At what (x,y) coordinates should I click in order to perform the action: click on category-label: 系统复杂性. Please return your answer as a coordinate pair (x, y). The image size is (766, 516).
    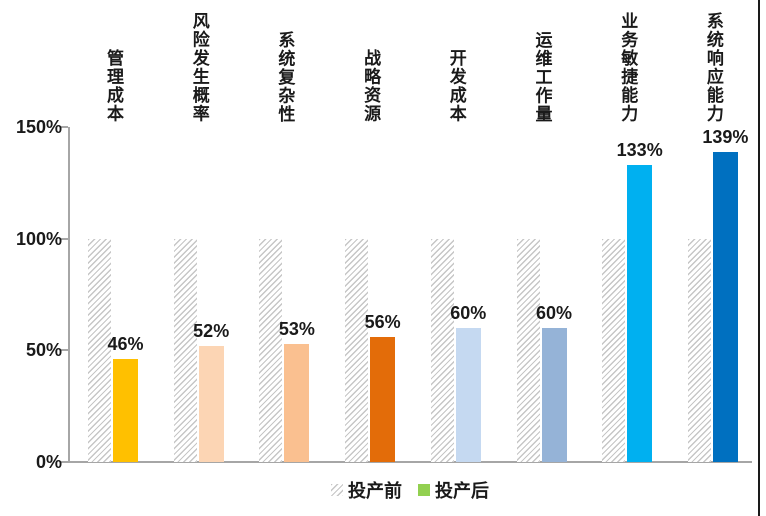
    Looking at the image, I should click on (285, 77).